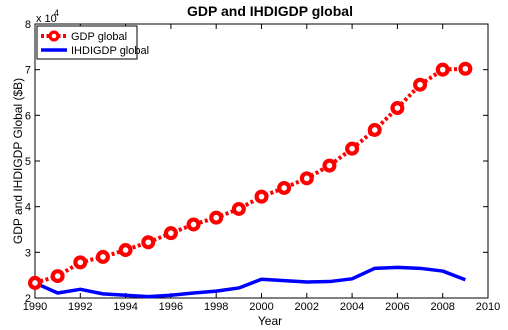  What do you see at coordinates (171, 307) in the screenshot?
I see `x-tick-label: 1996` at bounding box center [171, 307].